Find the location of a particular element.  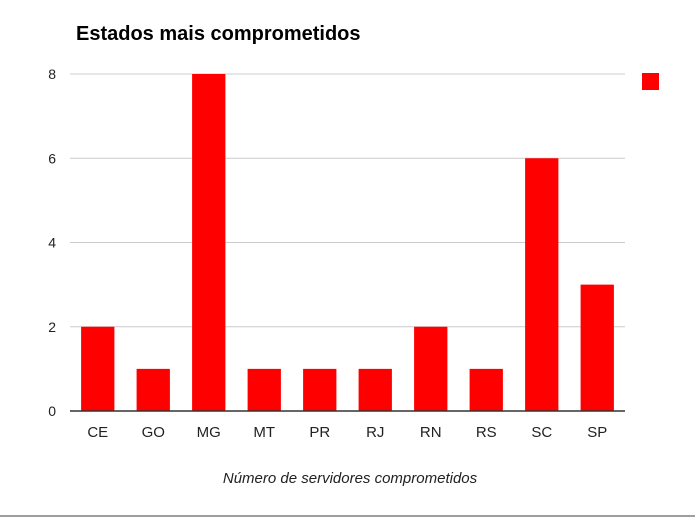

x-tick-label: PR is located at coordinates (319, 432).